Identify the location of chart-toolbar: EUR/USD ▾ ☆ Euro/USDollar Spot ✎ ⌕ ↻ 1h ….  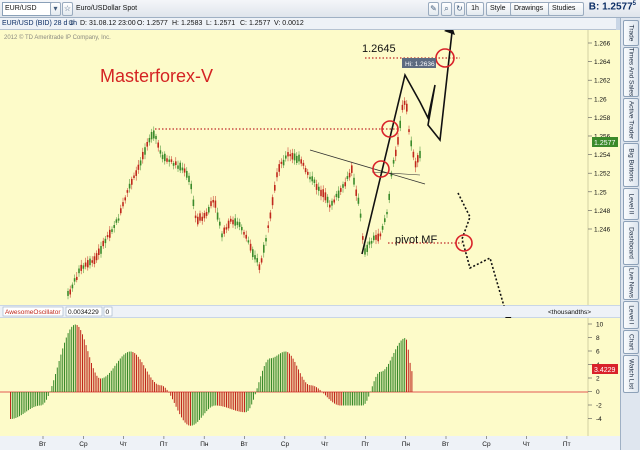
(320, 9).